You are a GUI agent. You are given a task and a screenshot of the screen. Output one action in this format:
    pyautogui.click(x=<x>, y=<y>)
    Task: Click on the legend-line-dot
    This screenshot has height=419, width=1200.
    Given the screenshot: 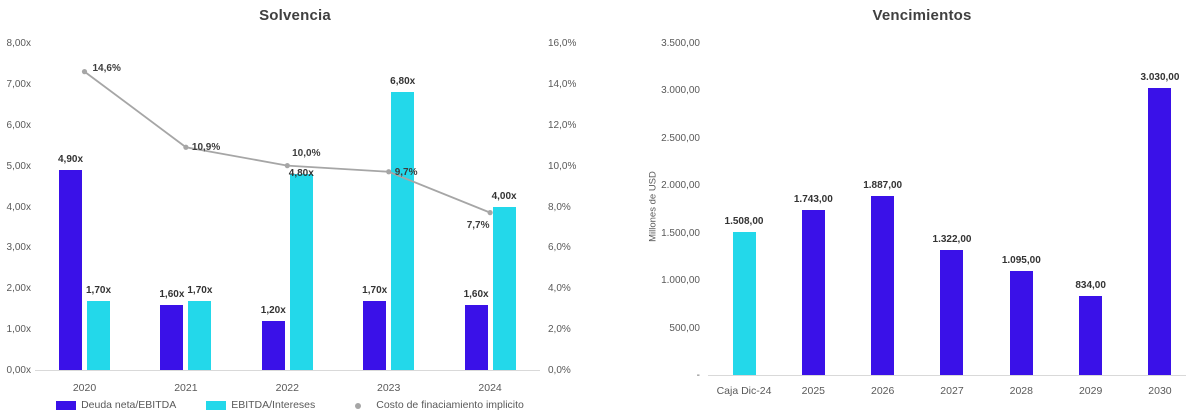 What is the action you would take?
    pyautogui.click(x=358, y=405)
    